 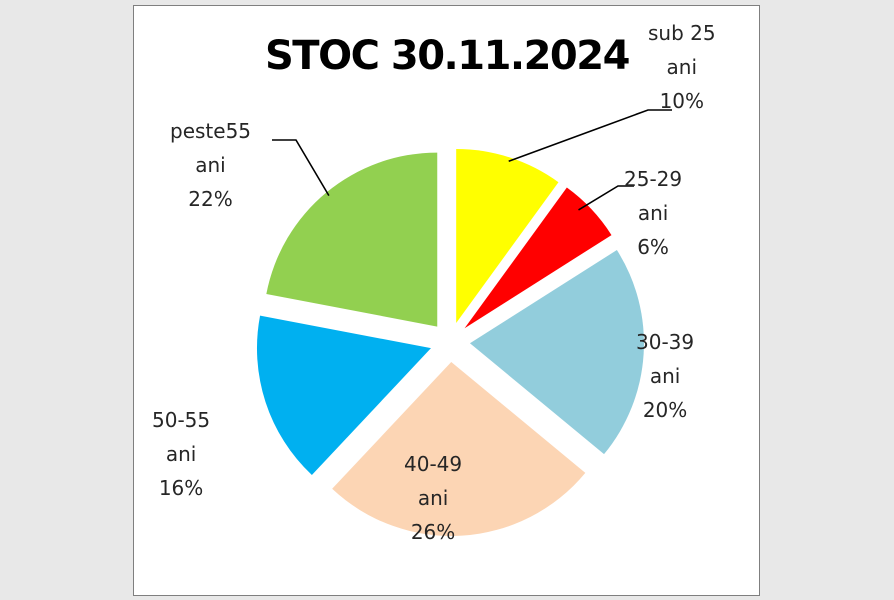 I want to click on label-sub-25: sub 25 ani 10%, so click(x=682, y=67).